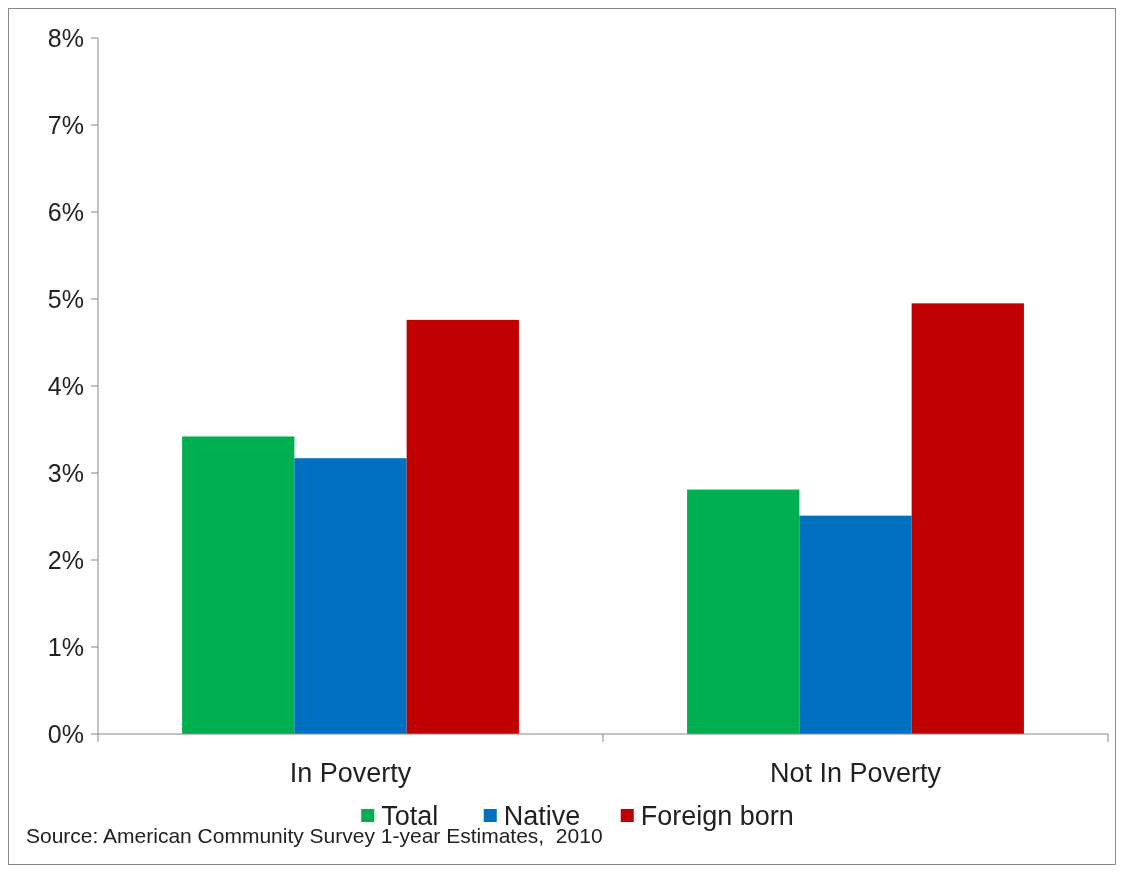 This screenshot has width=1124, height=873. Describe the element at coordinates (855, 773) in the screenshot. I see `x-tick-label: Not In Poverty` at that location.